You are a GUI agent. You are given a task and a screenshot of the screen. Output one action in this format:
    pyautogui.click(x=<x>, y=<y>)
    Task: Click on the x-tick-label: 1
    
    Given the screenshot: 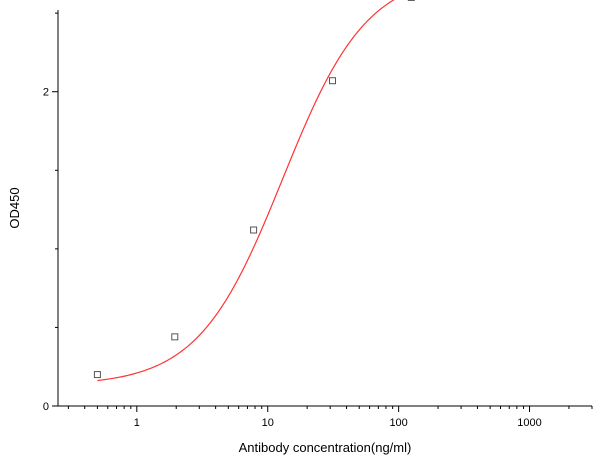 What is the action you would take?
    pyautogui.click(x=137, y=423)
    